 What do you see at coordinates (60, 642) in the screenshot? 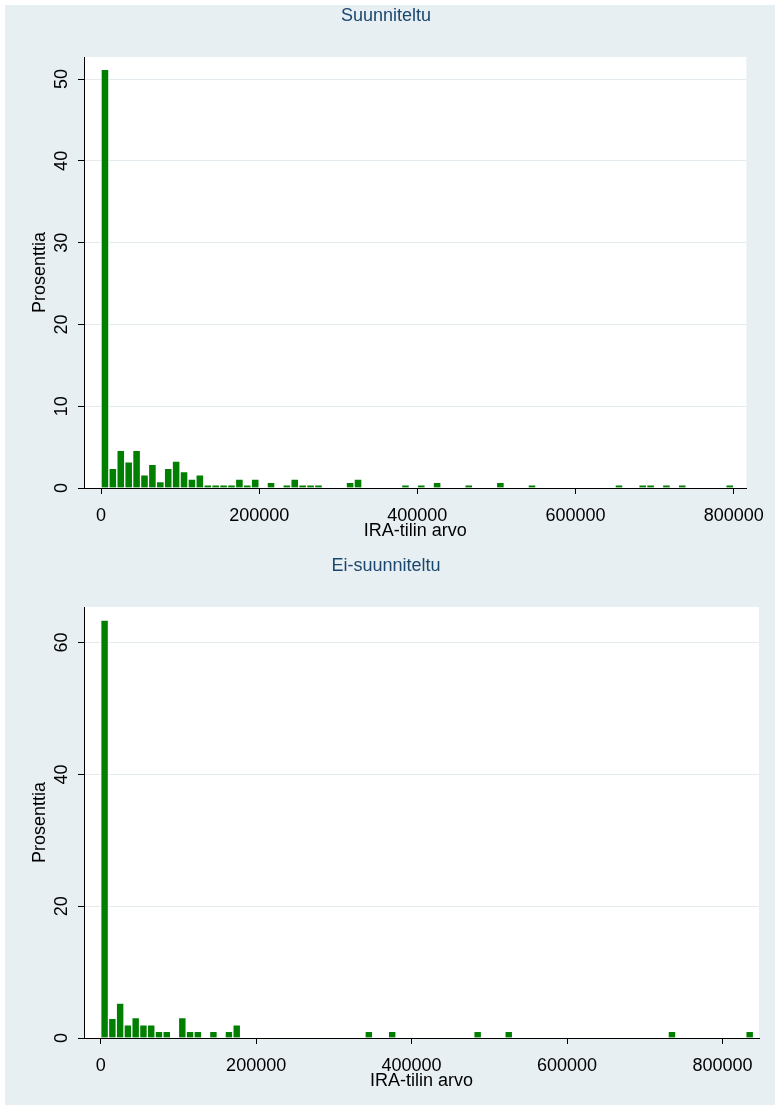
I see `y-tick-label: 60` at bounding box center [60, 642].